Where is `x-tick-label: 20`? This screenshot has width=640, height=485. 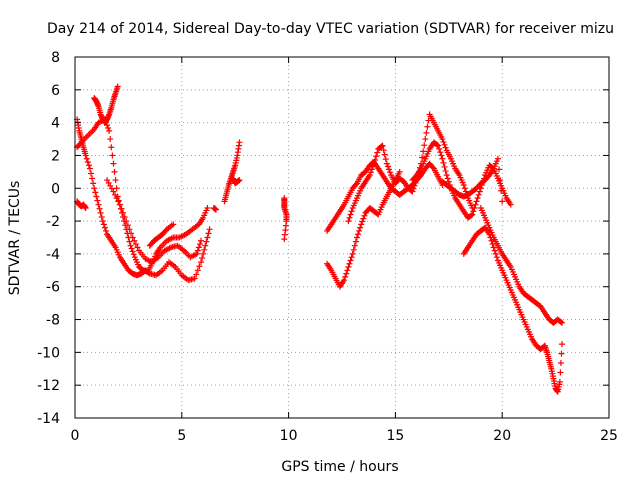 x-tick-label: 20 is located at coordinates (502, 436).